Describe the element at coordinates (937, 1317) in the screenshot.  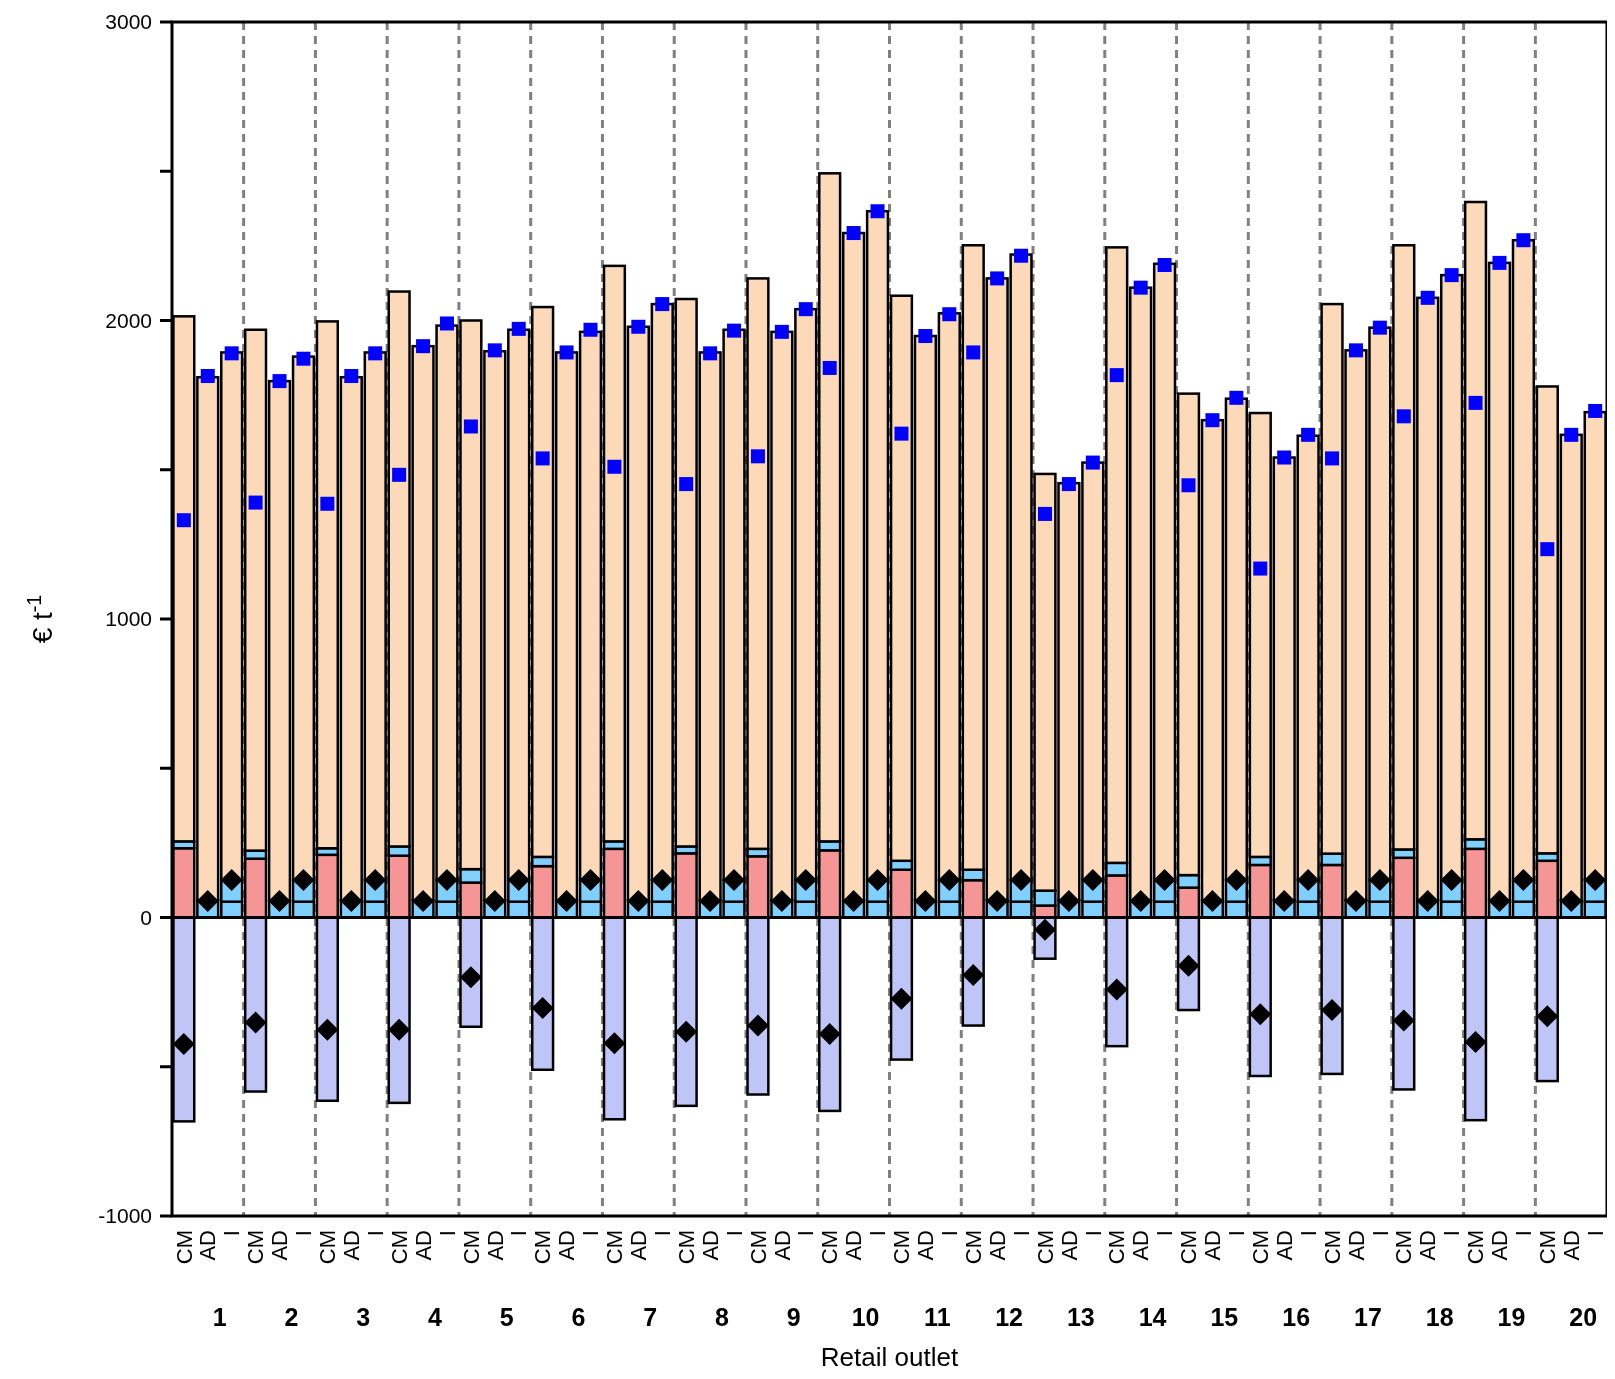
I see `text: 11` at that location.